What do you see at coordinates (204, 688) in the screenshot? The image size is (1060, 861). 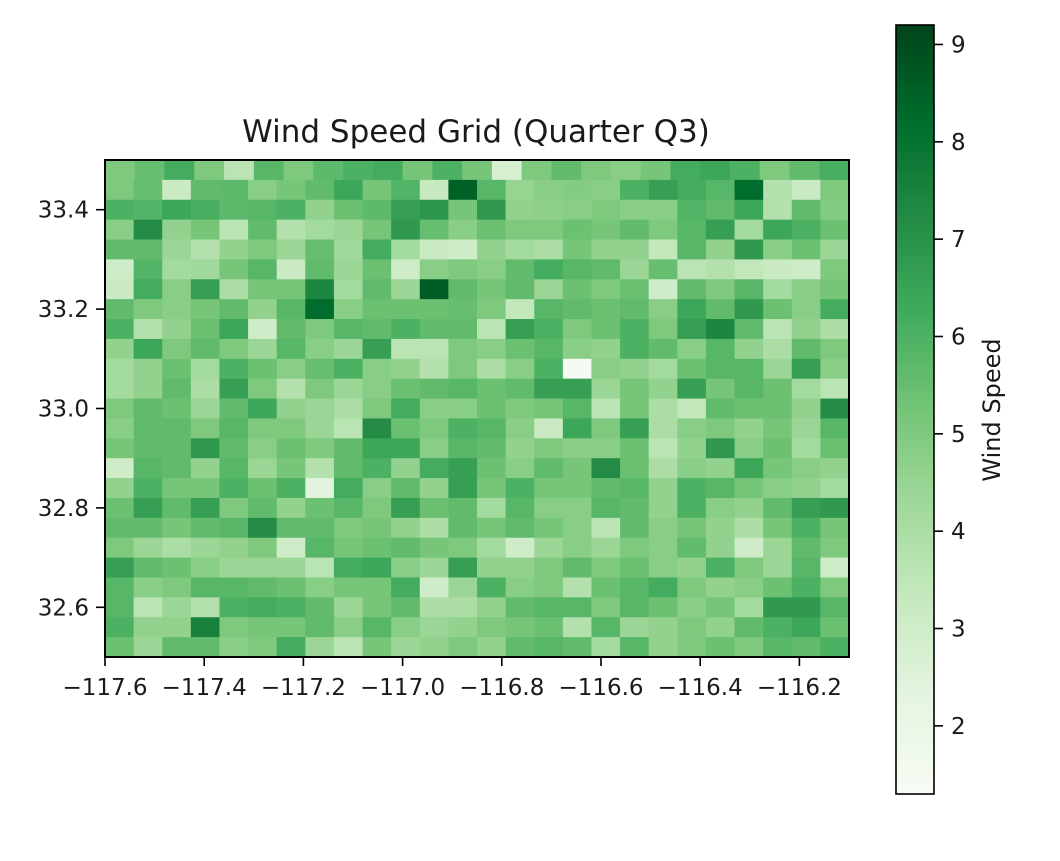 I see `x-tick-label: −117.4` at bounding box center [204, 688].